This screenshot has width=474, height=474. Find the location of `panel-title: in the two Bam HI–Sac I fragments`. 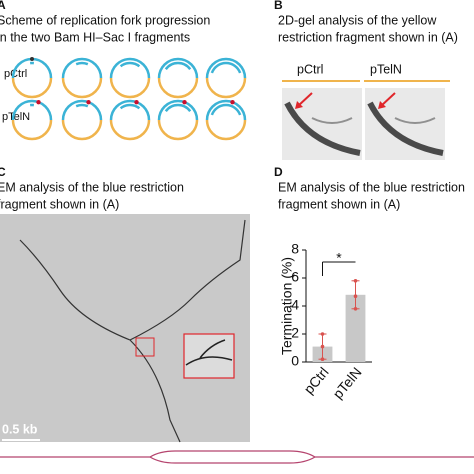

panel-title: in the two Bam HI–Sac I fragments is located at coordinates (95, 37).